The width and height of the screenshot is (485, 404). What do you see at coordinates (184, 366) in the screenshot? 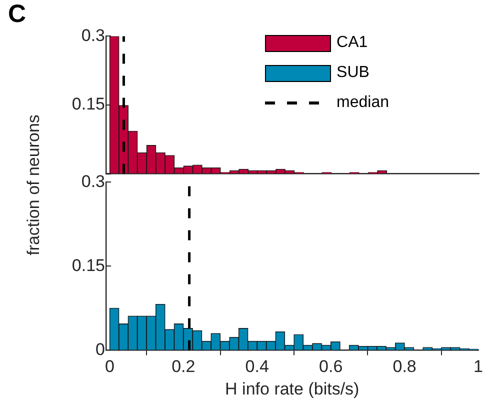
I see `x-tick-label: 0.2` at bounding box center [184, 366].